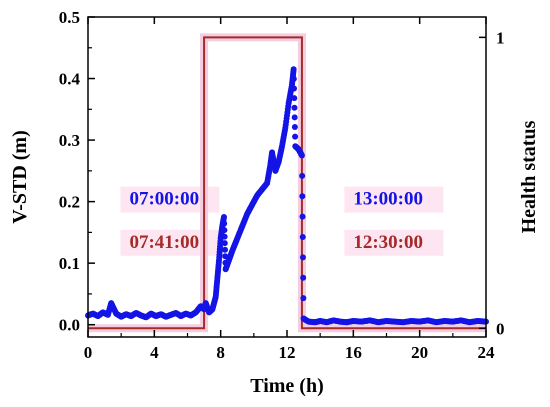  What do you see at coordinates (287, 386) in the screenshot?
I see `x-axis-title: Time (h)` at bounding box center [287, 386].